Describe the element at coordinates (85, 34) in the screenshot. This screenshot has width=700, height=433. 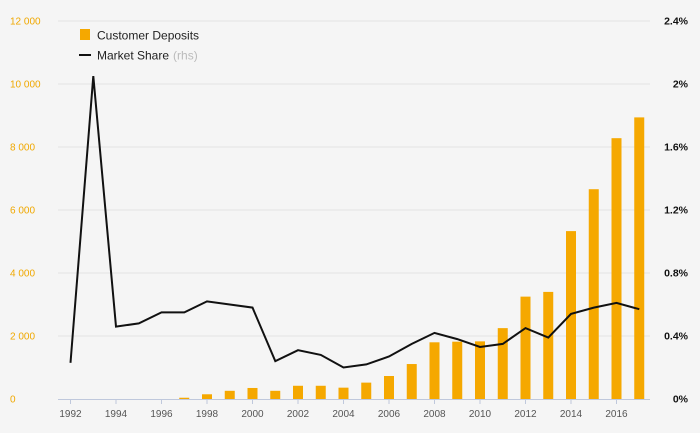
I see `legend-swatch-deposits` at that location.